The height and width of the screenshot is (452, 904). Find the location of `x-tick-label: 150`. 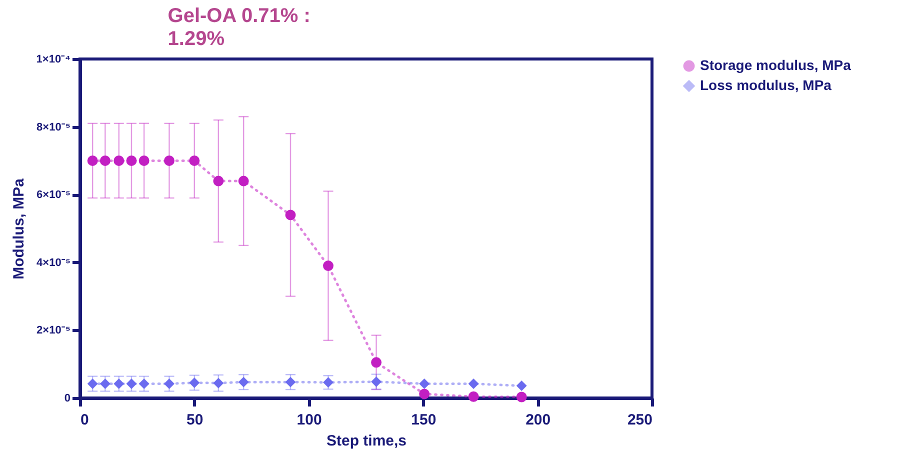

x-tick-label: 150 is located at coordinates (423, 420).